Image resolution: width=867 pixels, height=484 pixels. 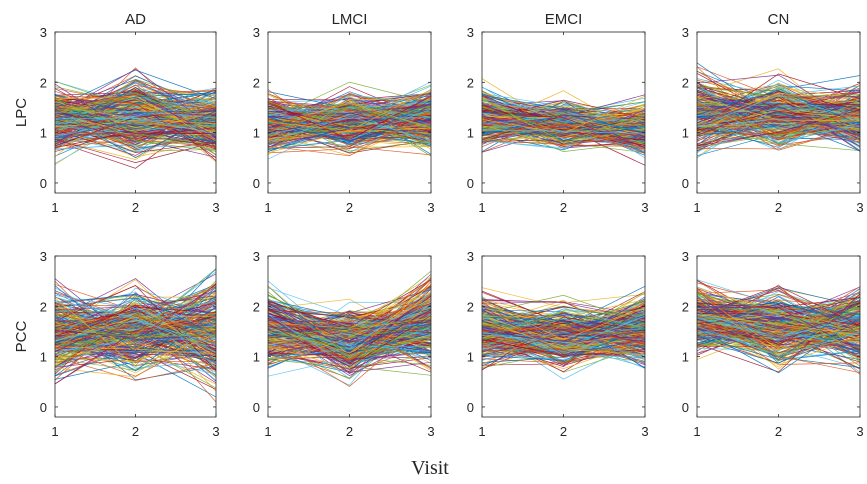 I want to click on x-tick-label: 3, so click(x=644, y=207).